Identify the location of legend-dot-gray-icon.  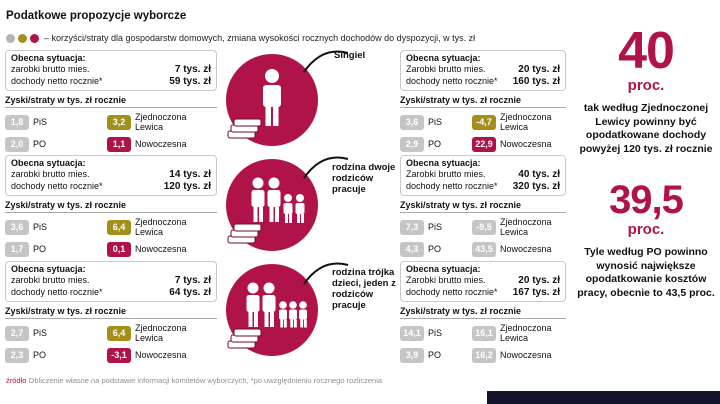
(10, 38).